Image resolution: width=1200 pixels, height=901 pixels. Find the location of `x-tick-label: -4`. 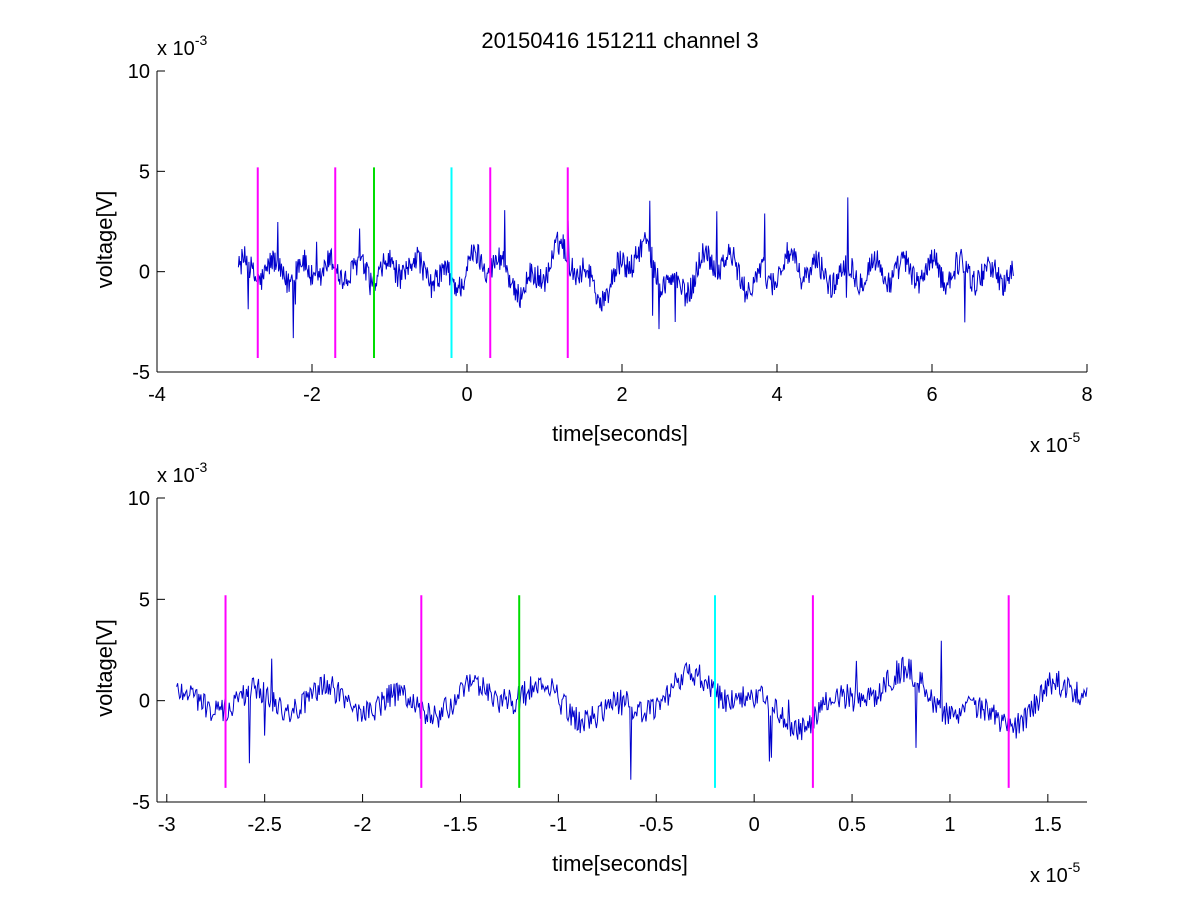

x-tick-label: -4 is located at coordinates (157, 395).